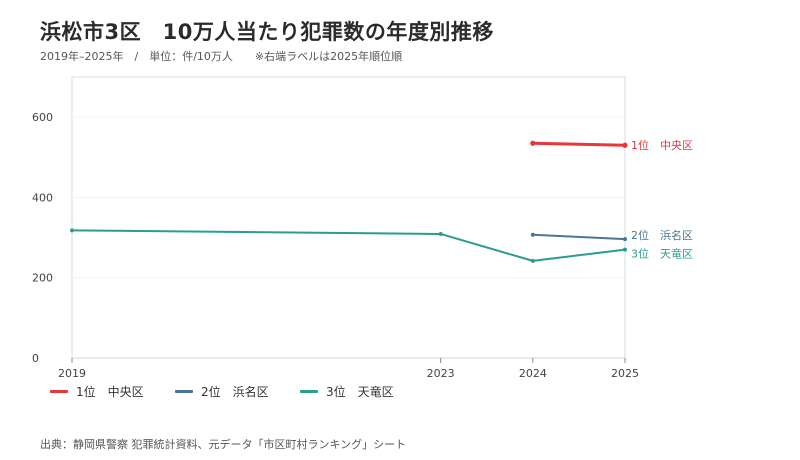 The image size is (800, 460). What do you see at coordinates (42, 278) in the screenshot?
I see `y-tick-label: 200` at bounding box center [42, 278].